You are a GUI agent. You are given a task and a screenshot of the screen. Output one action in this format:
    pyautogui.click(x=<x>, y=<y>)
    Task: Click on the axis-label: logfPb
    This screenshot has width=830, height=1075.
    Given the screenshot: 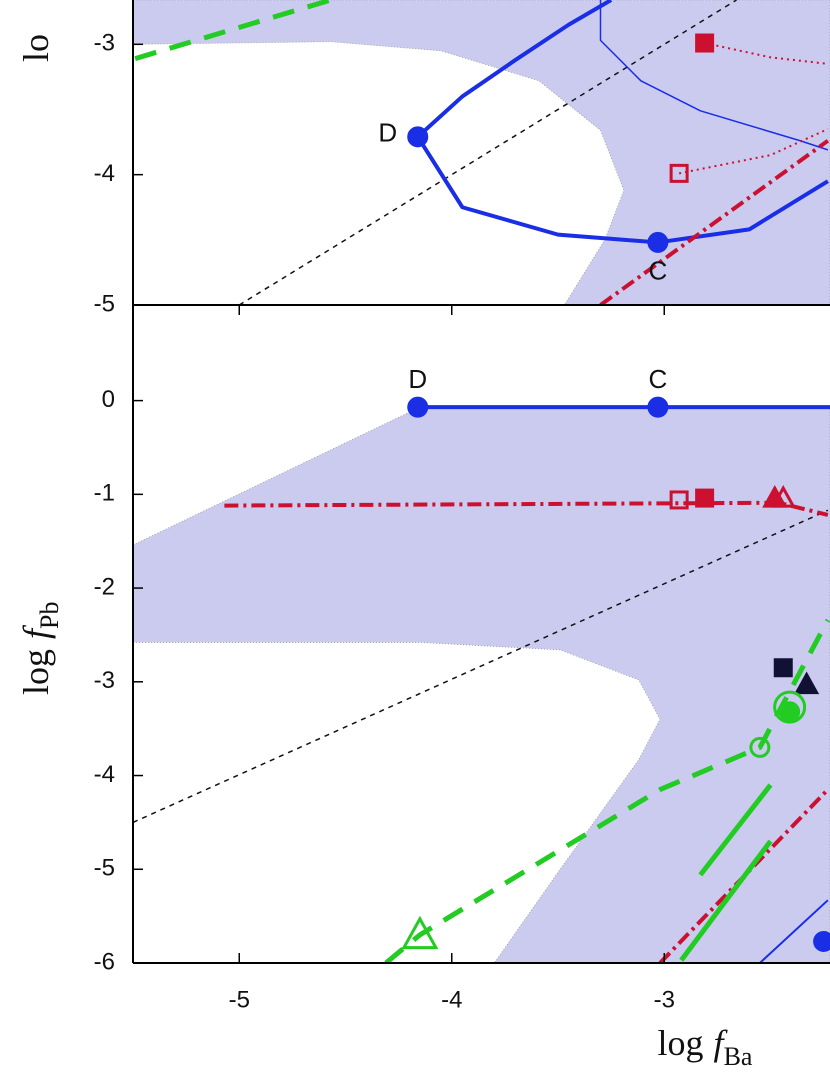 What is the action you would take?
    pyautogui.click(x=40, y=649)
    